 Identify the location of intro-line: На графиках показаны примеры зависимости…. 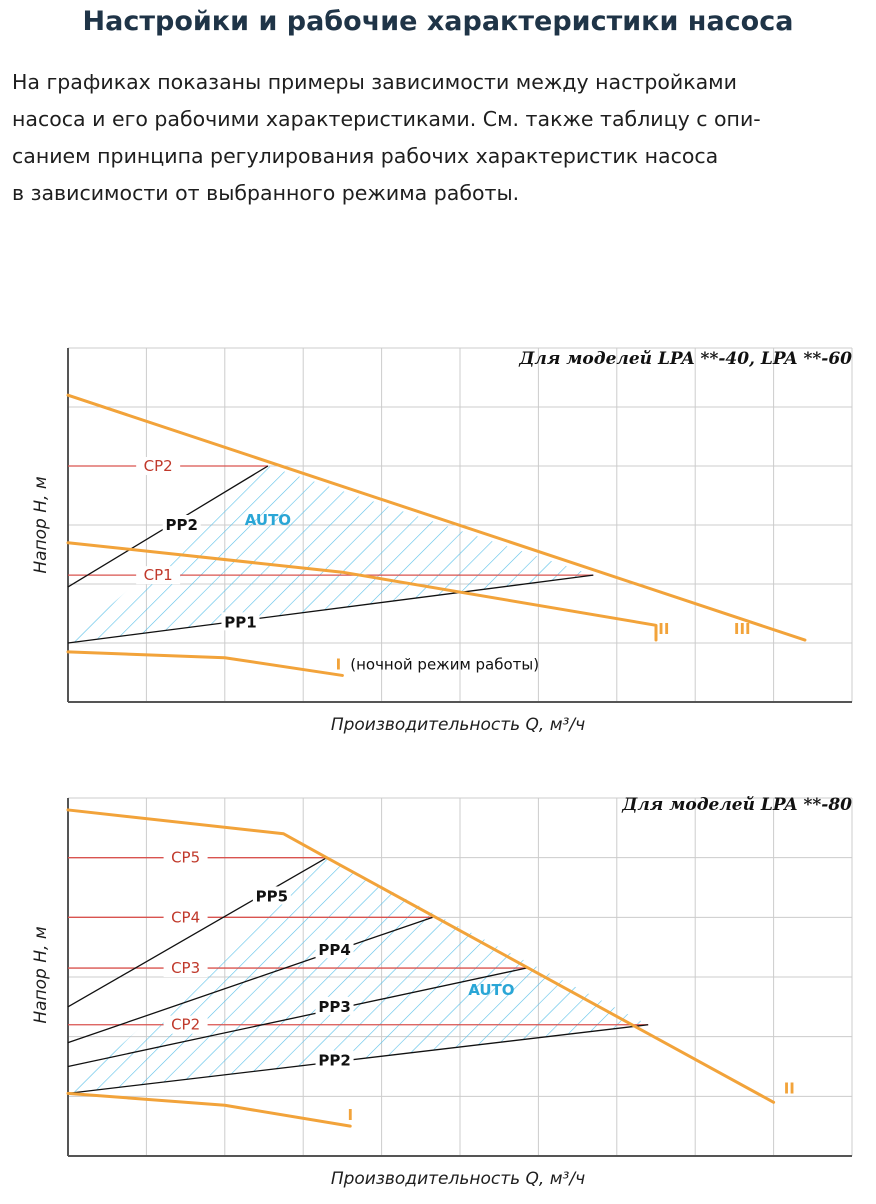
(374, 82).